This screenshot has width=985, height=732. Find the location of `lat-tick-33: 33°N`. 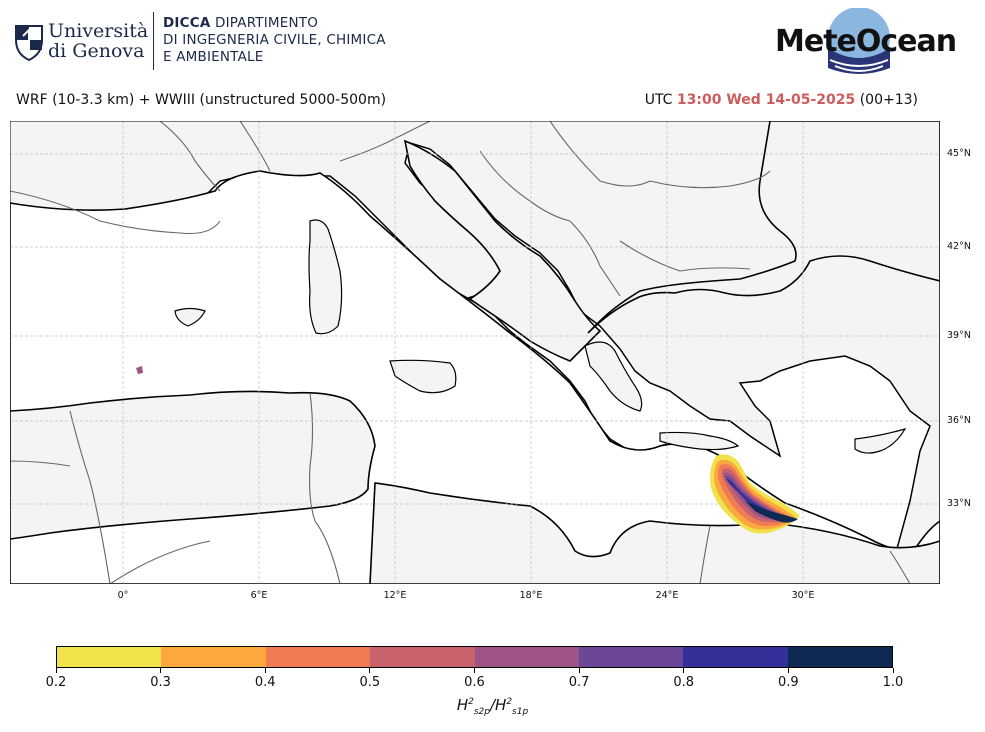

lat-tick-33: 33°N is located at coordinates (959, 503).